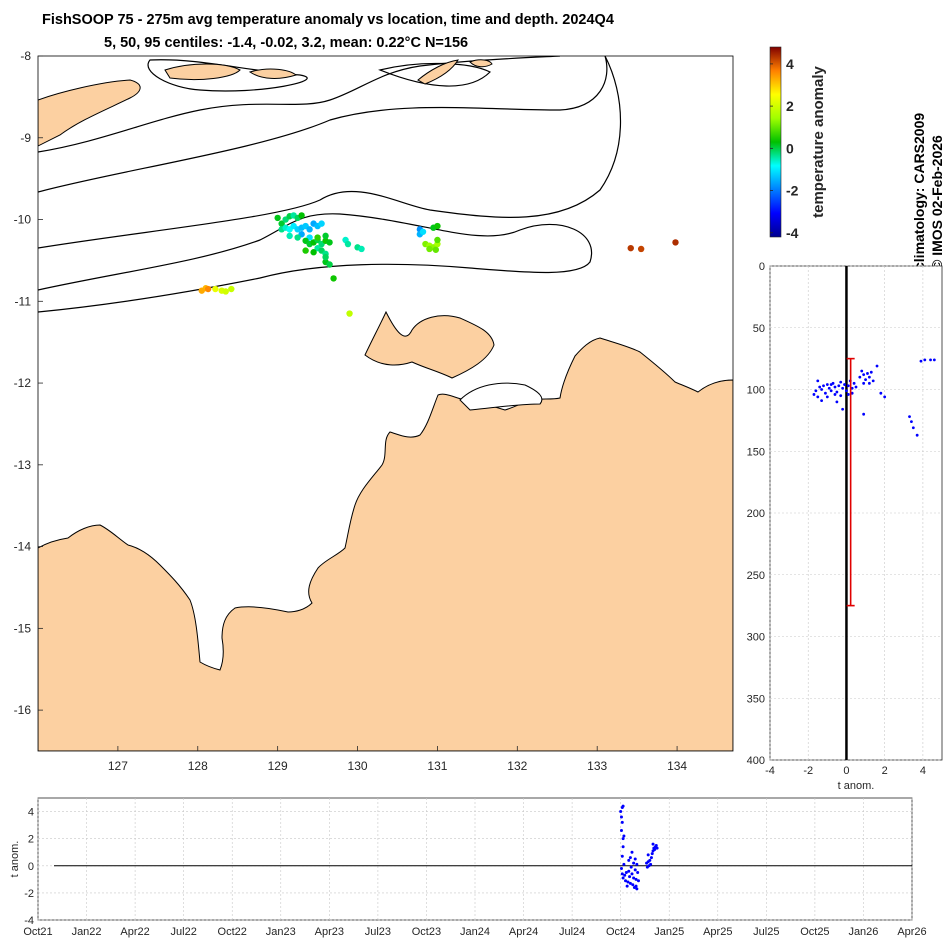 This screenshot has height=950, width=950. Describe the element at coordinates (23, 383) in the screenshot. I see `map-ytick-label: -12` at that location.